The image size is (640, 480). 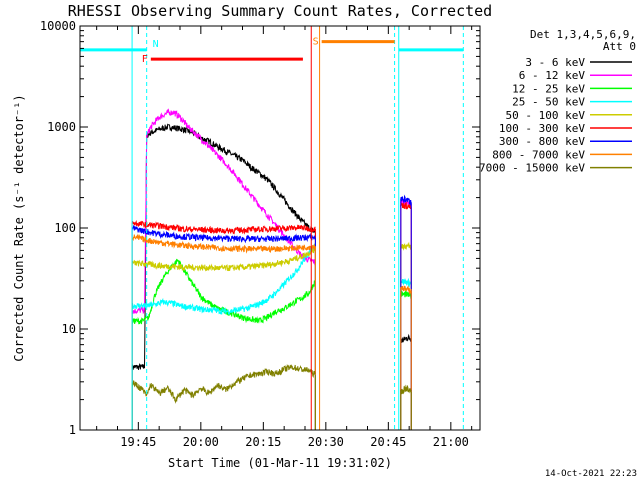 What do you see at coordinates (532, 168) in the screenshot?
I see `legend-label-7000-15000-kev: 7000 - 15000 keV` at bounding box center [532, 168].